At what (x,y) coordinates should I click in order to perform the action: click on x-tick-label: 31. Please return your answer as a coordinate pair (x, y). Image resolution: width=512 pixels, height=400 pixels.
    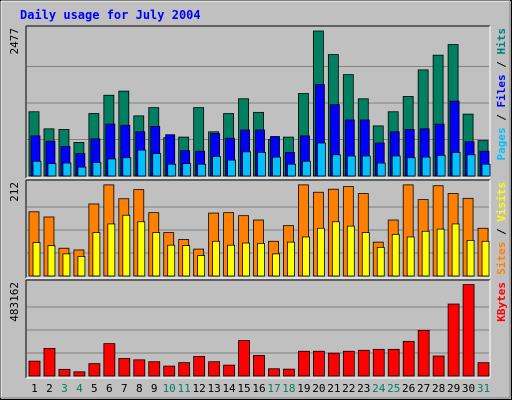
    Looking at the image, I should click on (483, 388).